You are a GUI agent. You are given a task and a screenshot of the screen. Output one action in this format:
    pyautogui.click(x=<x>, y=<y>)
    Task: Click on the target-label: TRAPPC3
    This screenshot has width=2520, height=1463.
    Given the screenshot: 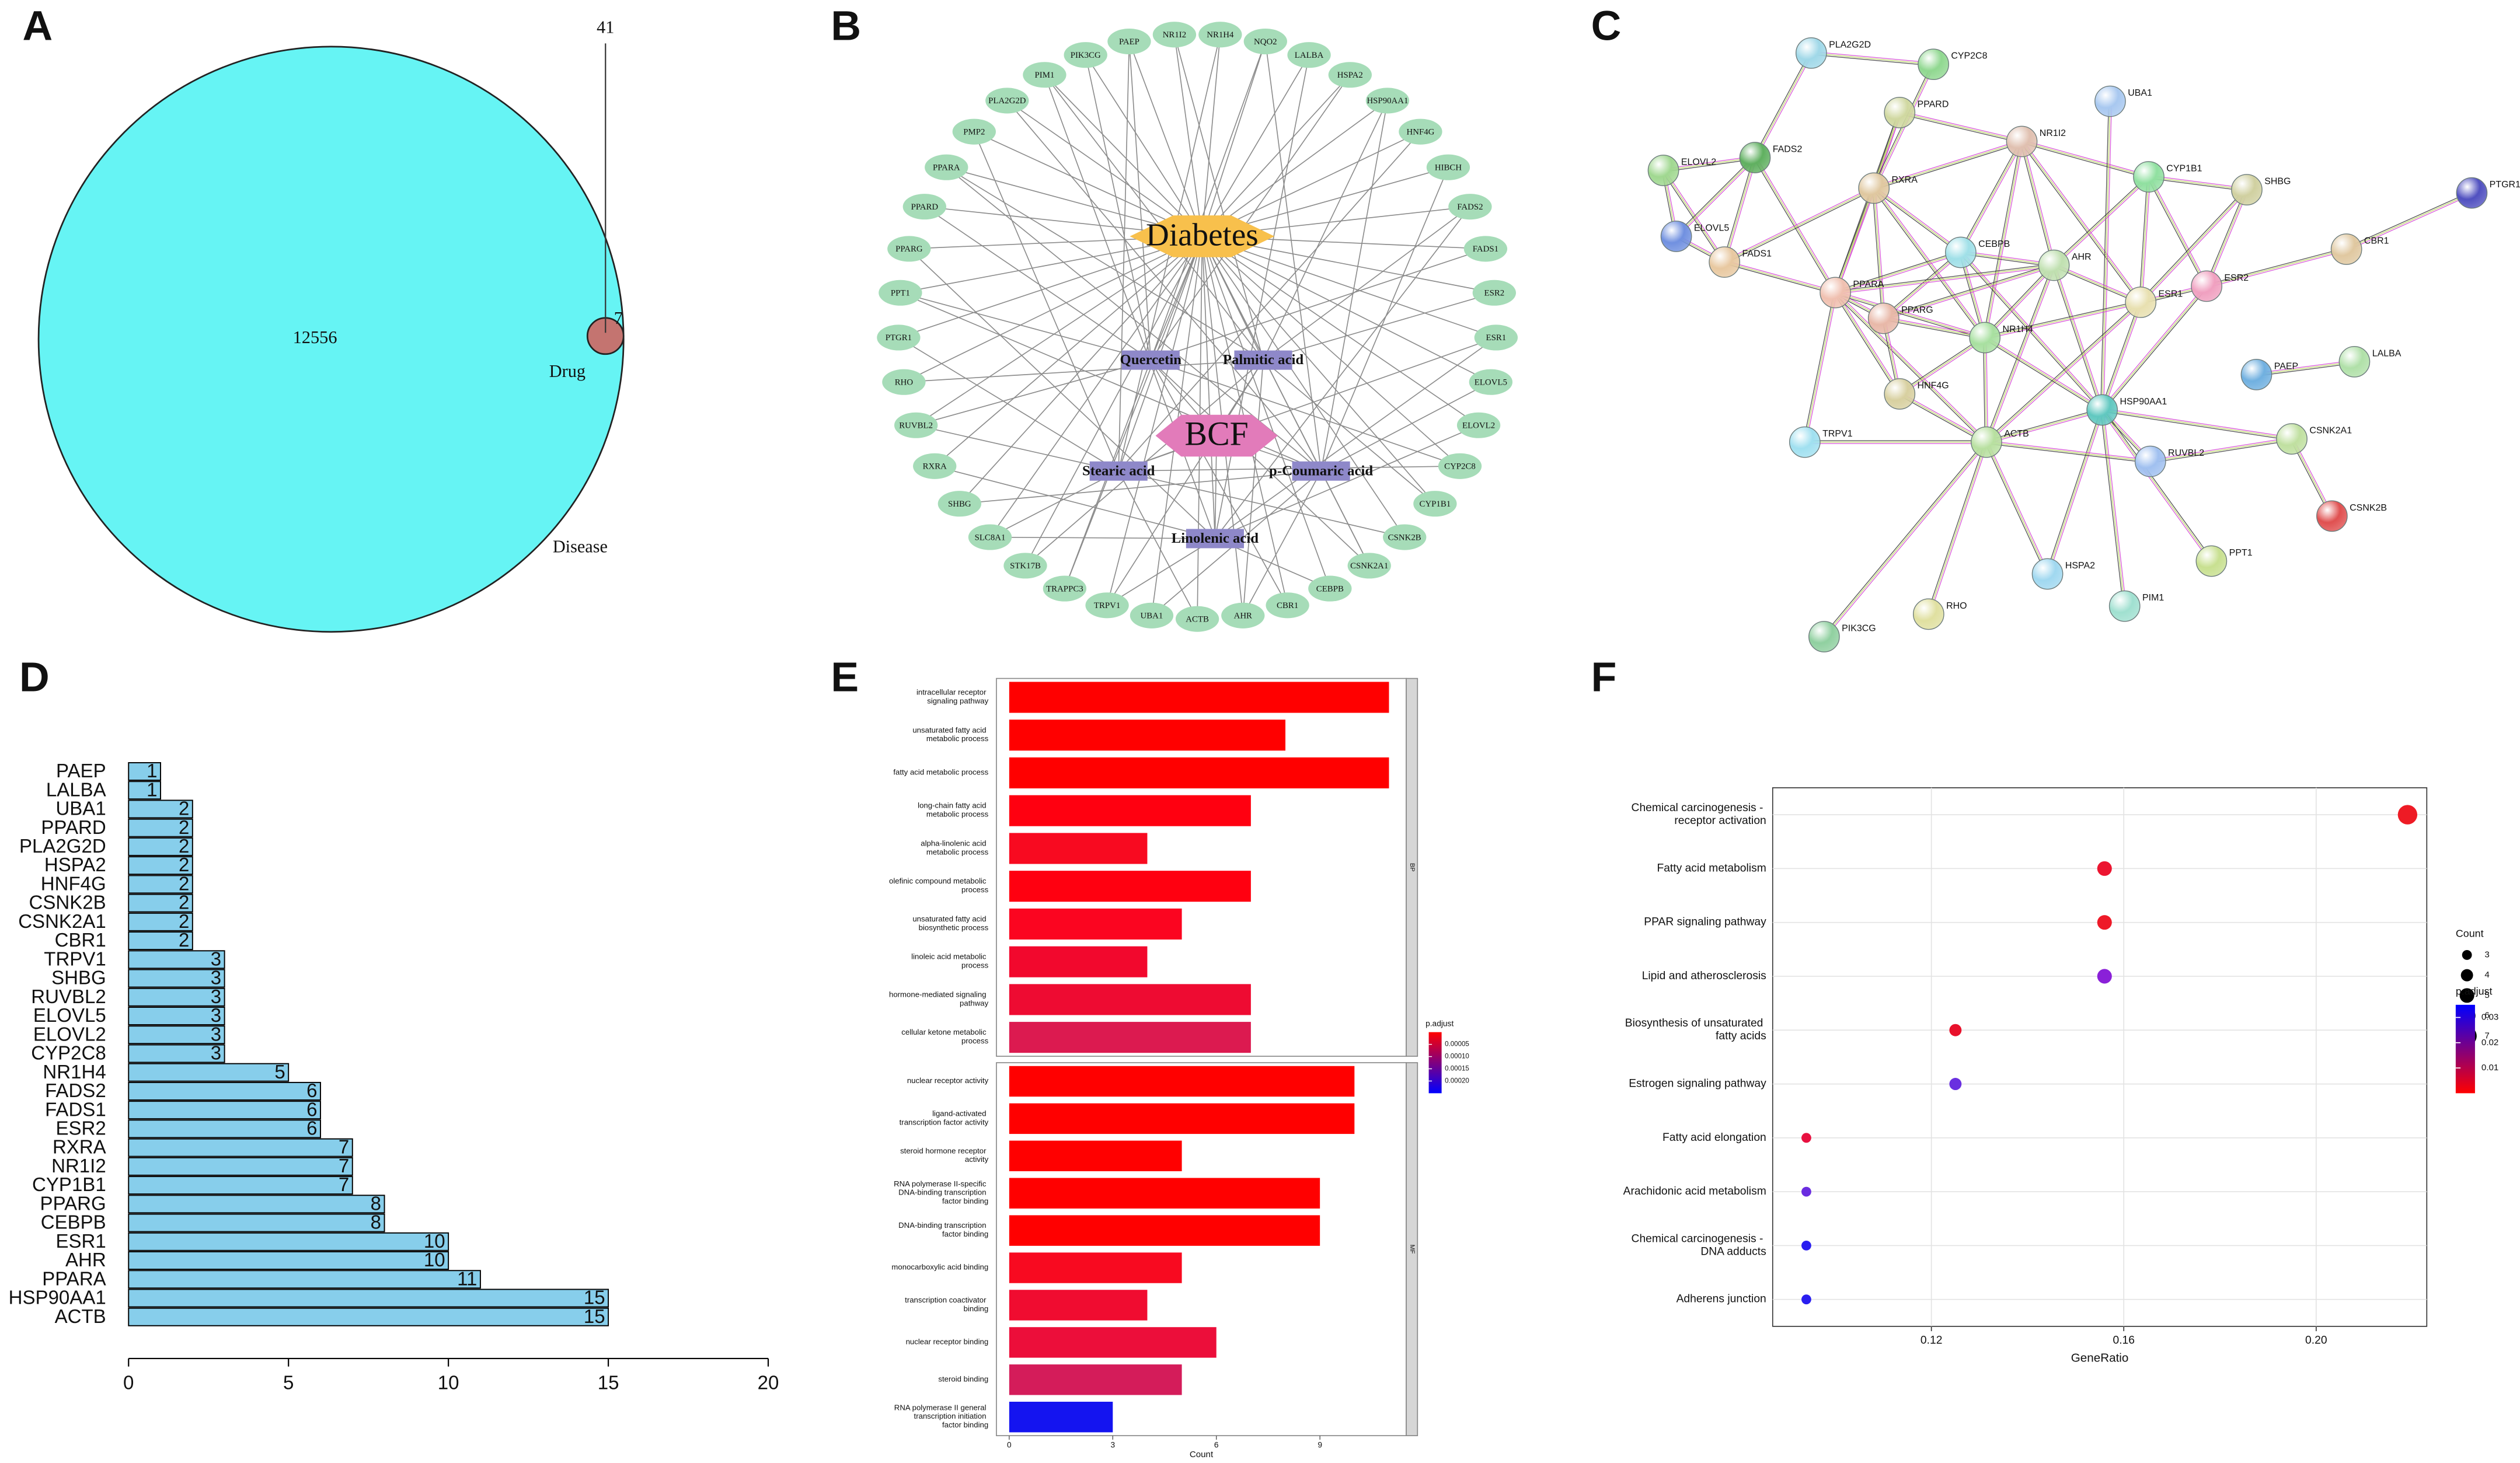 What is the action you would take?
    pyautogui.click(x=1064, y=588)
    